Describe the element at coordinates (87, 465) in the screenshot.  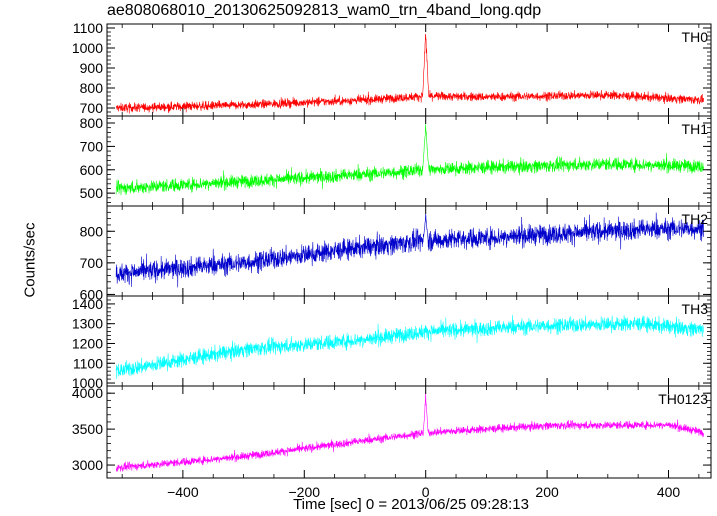
I see `y-tick-label: 3000` at that location.